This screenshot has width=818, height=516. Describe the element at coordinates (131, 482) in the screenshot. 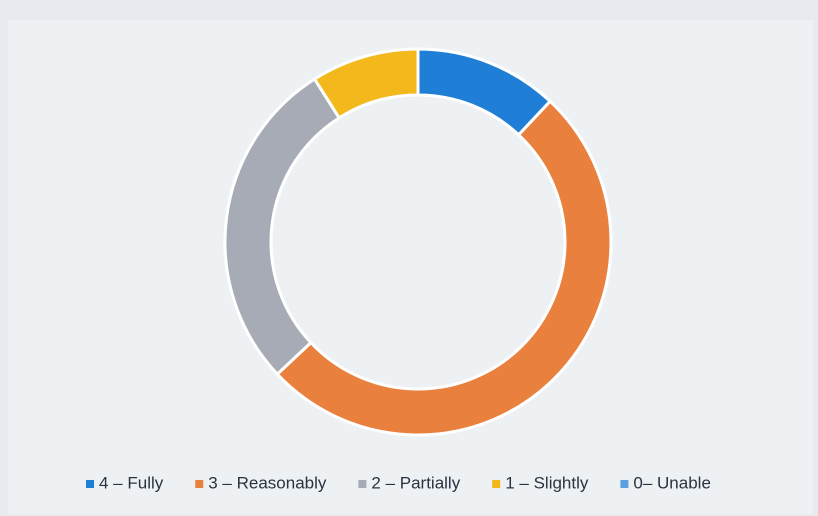

I see `legend-label: 4 – Fully` at that location.